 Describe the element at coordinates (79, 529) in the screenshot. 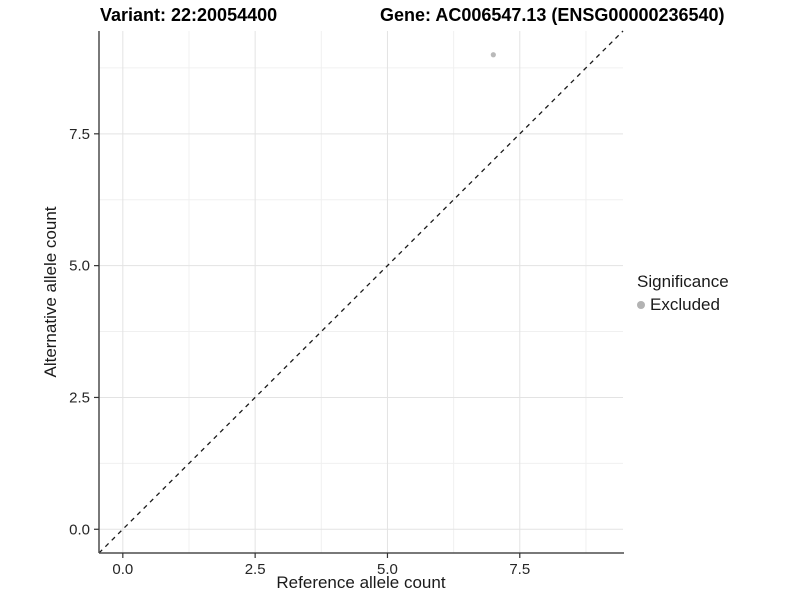

I see `y-tick-label: 0.0` at that location.